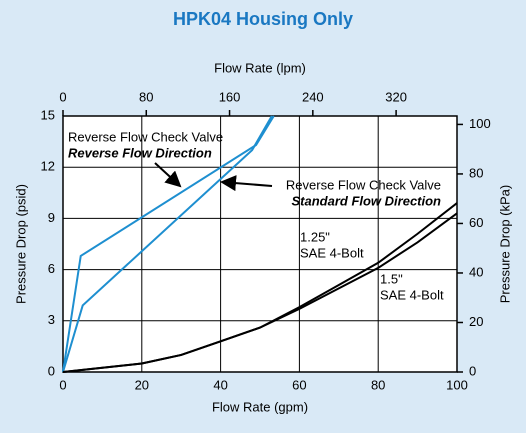 The image size is (526, 433). What do you see at coordinates (263, 19) in the screenshot?
I see `chart-title: HPK04 Housing Only` at bounding box center [263, 19].